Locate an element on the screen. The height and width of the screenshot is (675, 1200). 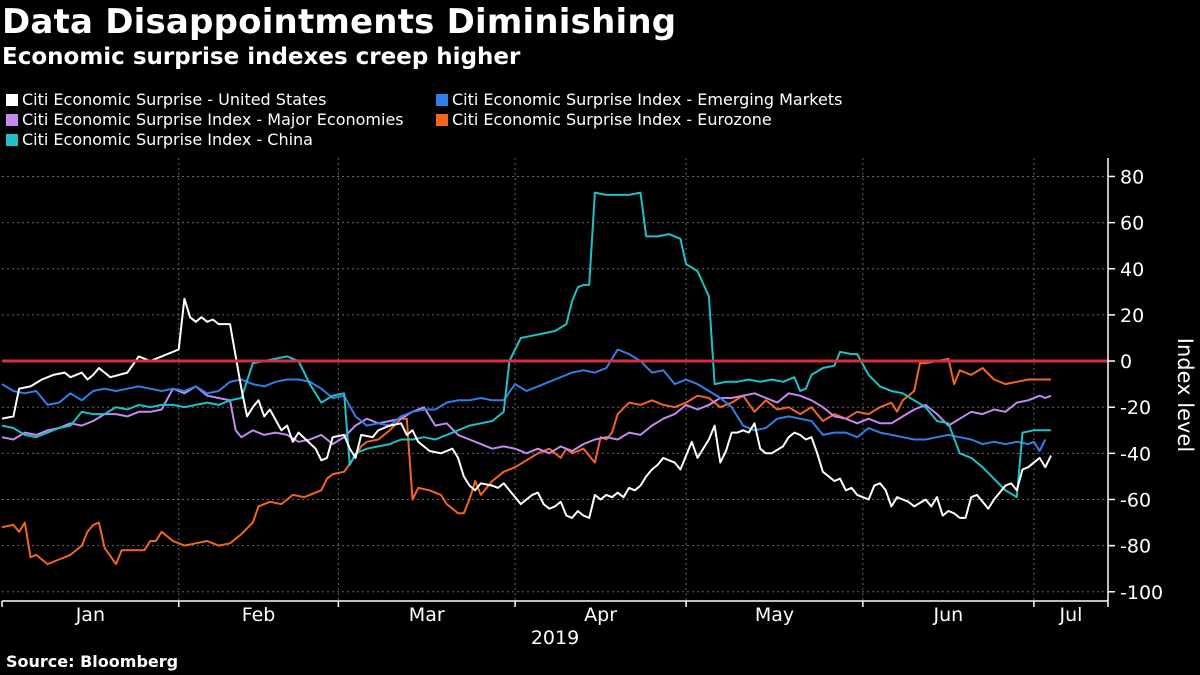
x-tick-label-mar: Mar is located at coordinates (427, 615).